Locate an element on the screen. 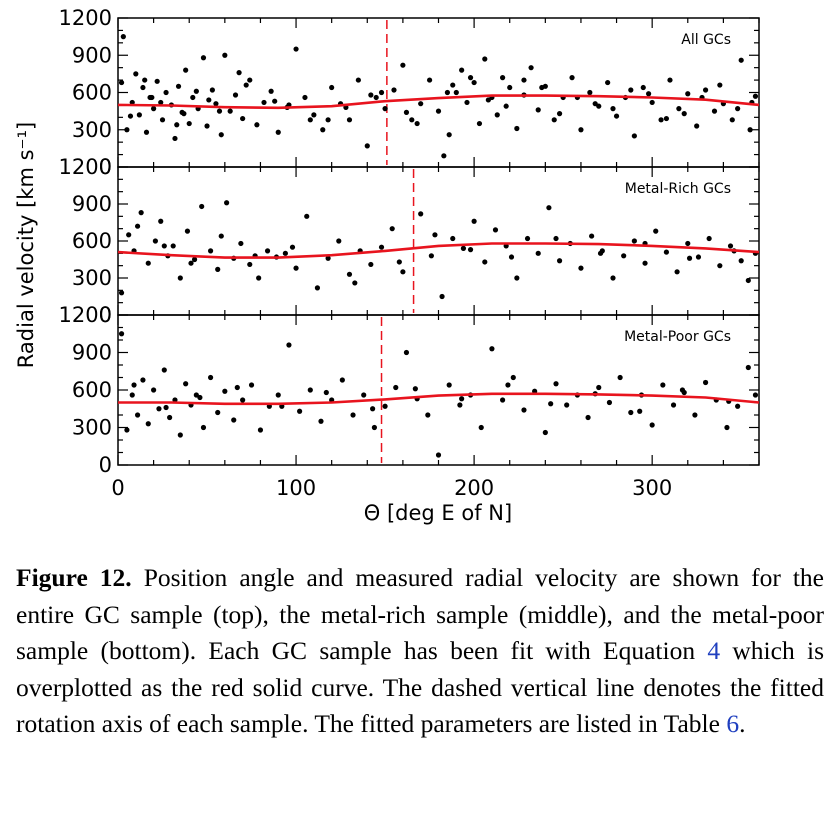 The image size is (839, 834). y-tick-label: 1200 is located at coordinates (85, 167).